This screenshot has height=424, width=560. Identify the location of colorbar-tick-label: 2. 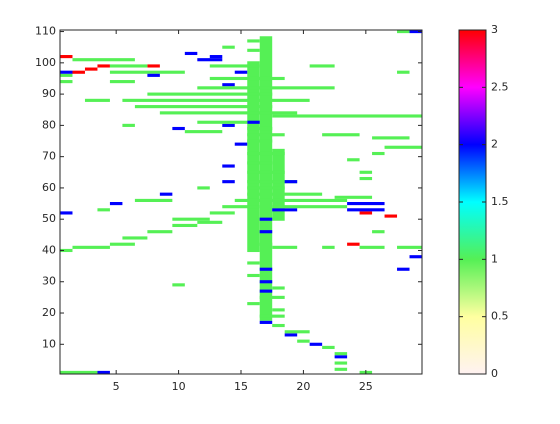
(494, 144).